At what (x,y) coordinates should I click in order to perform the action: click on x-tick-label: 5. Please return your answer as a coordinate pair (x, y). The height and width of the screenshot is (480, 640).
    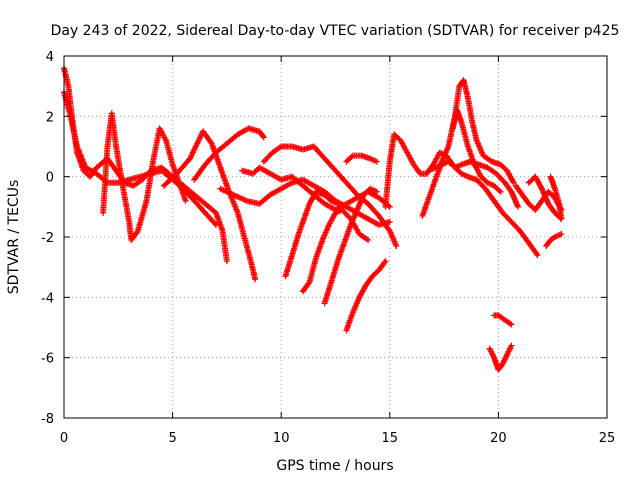
    Looking at the image, I should click on (172, 438).